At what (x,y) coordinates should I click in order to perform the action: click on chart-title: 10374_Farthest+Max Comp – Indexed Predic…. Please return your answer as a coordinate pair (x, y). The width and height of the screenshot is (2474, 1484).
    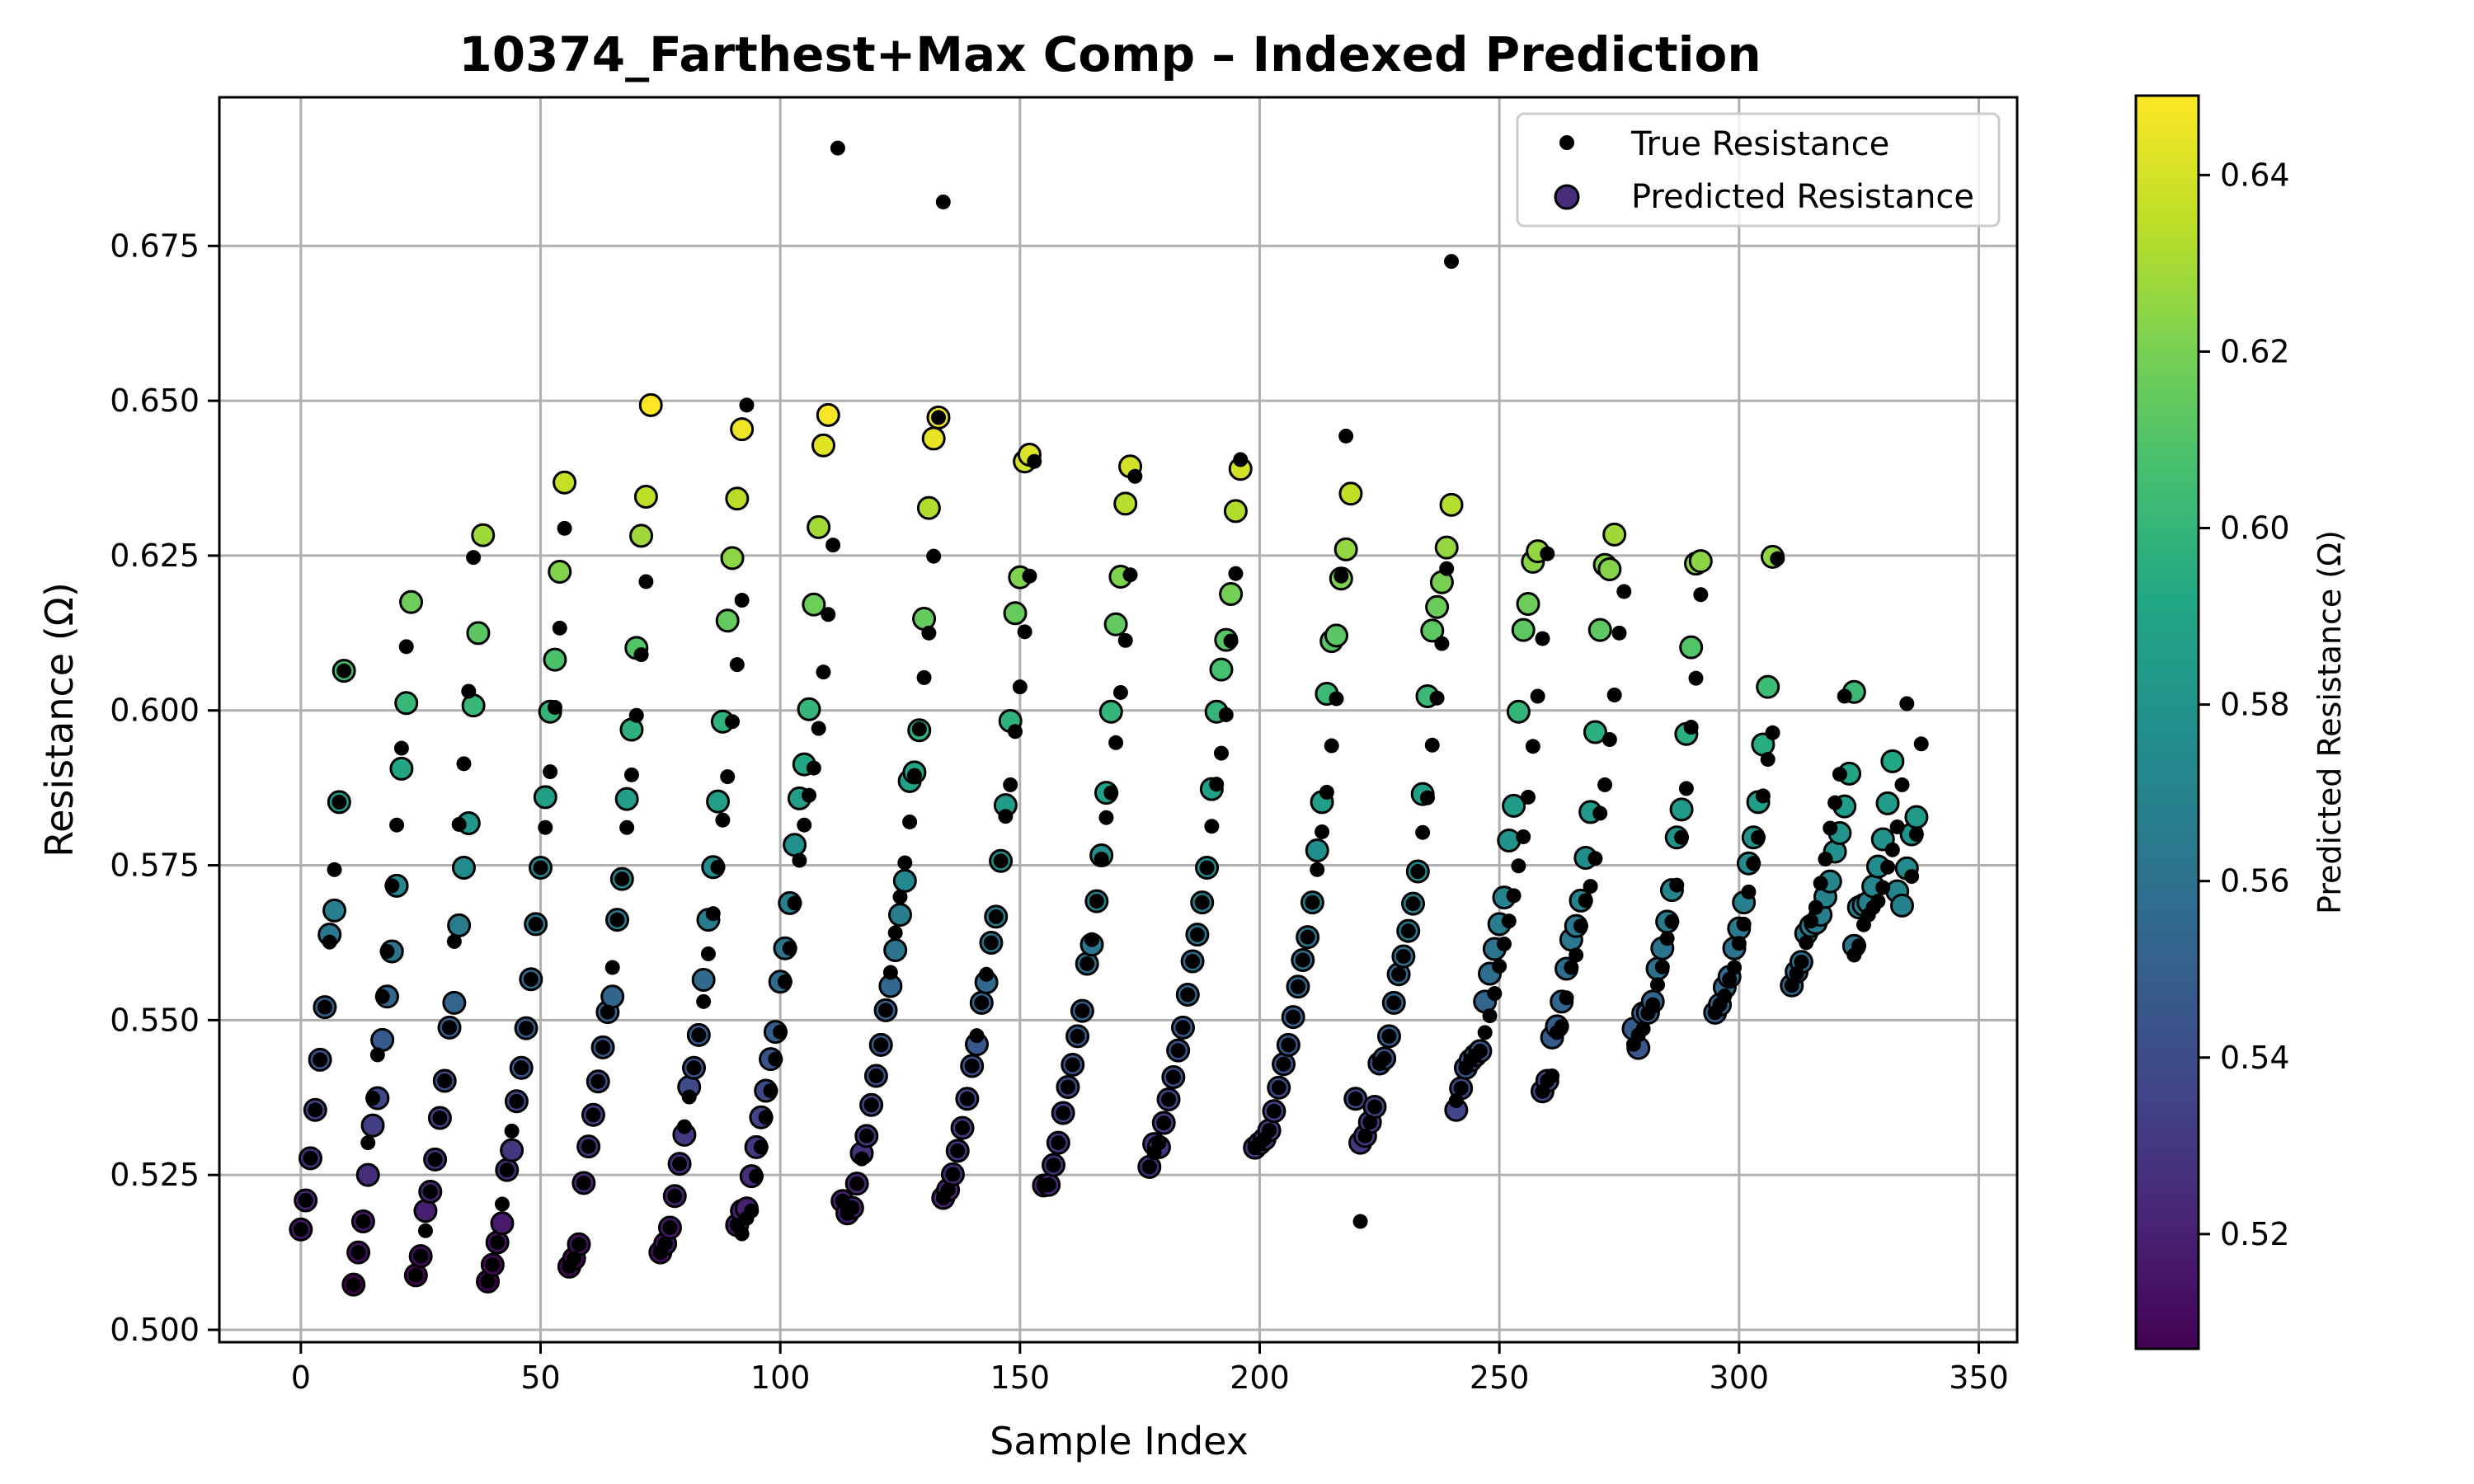
    Looking at the image, I should click on (1110, 54).